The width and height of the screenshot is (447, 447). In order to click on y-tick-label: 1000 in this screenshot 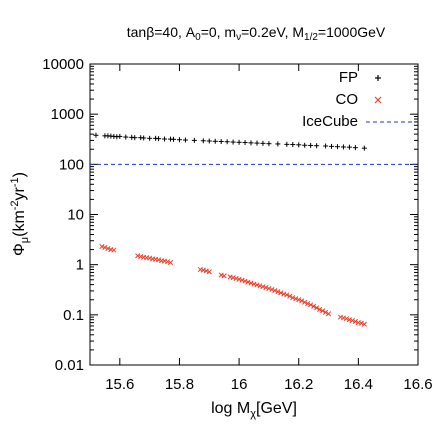, I will do `click(67, 114)`.